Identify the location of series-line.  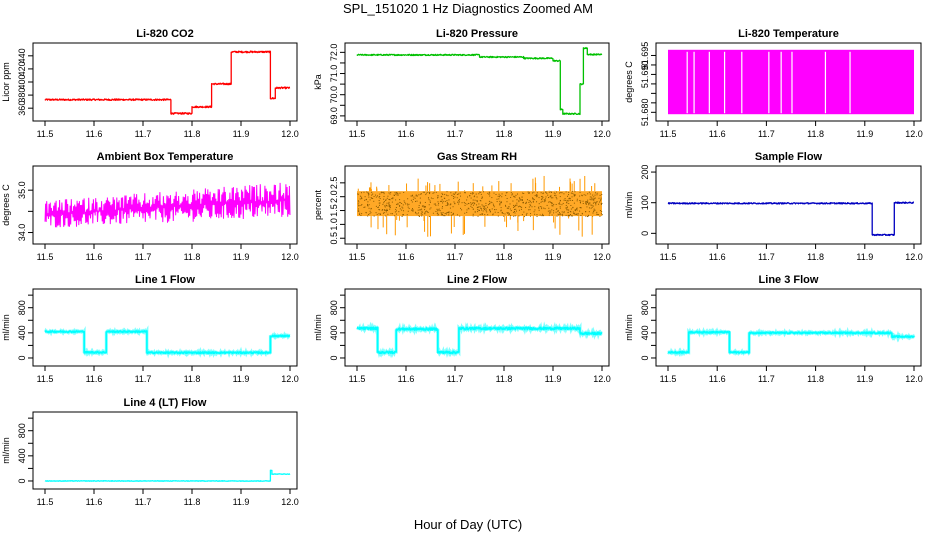
(479, 81).